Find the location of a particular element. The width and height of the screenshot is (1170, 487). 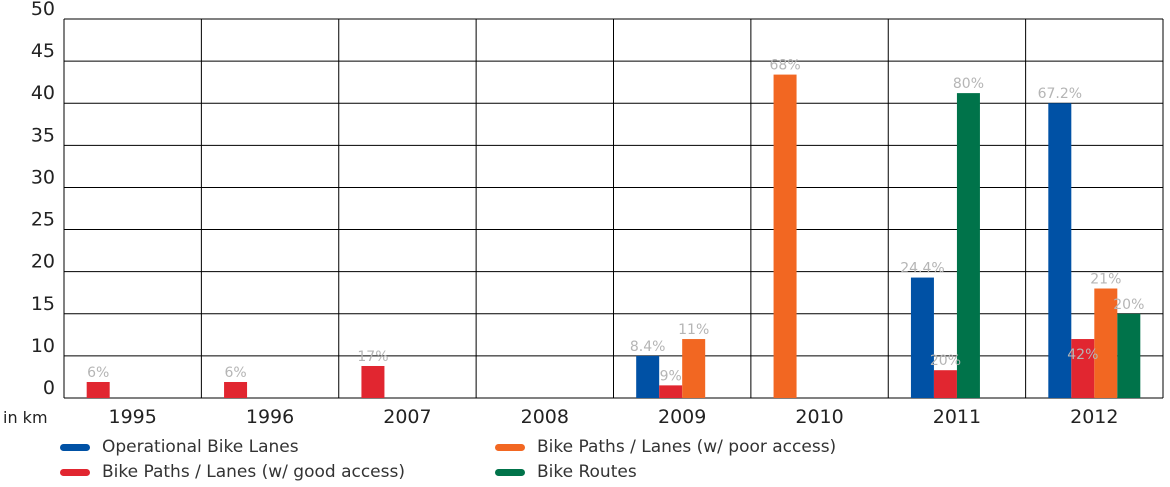

y-tick-label: 15 is located at coordinates (43, 304).